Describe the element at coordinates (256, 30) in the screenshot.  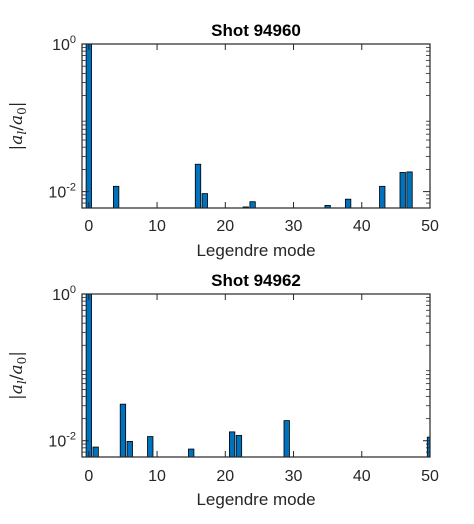
I see `chart-title: Shot 94960` at that location.